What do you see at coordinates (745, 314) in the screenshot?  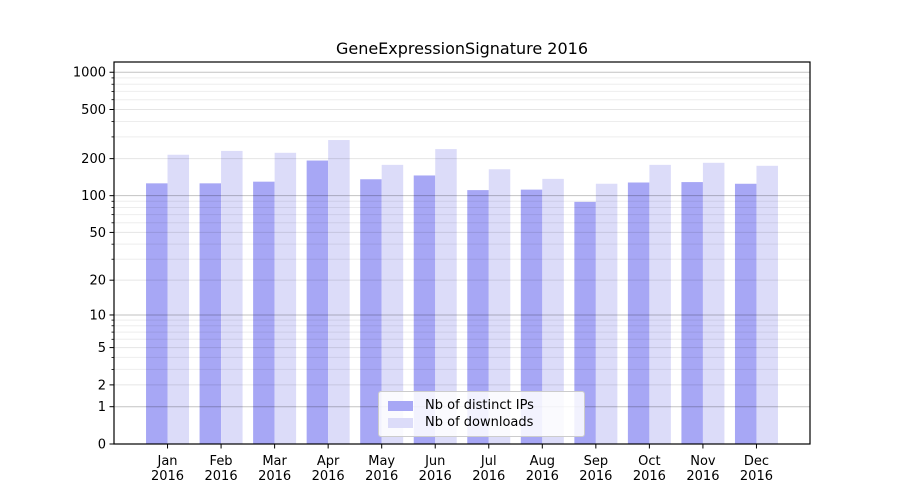 I see `bar-distinct-ips-dec` at bounding box center [745, 314].